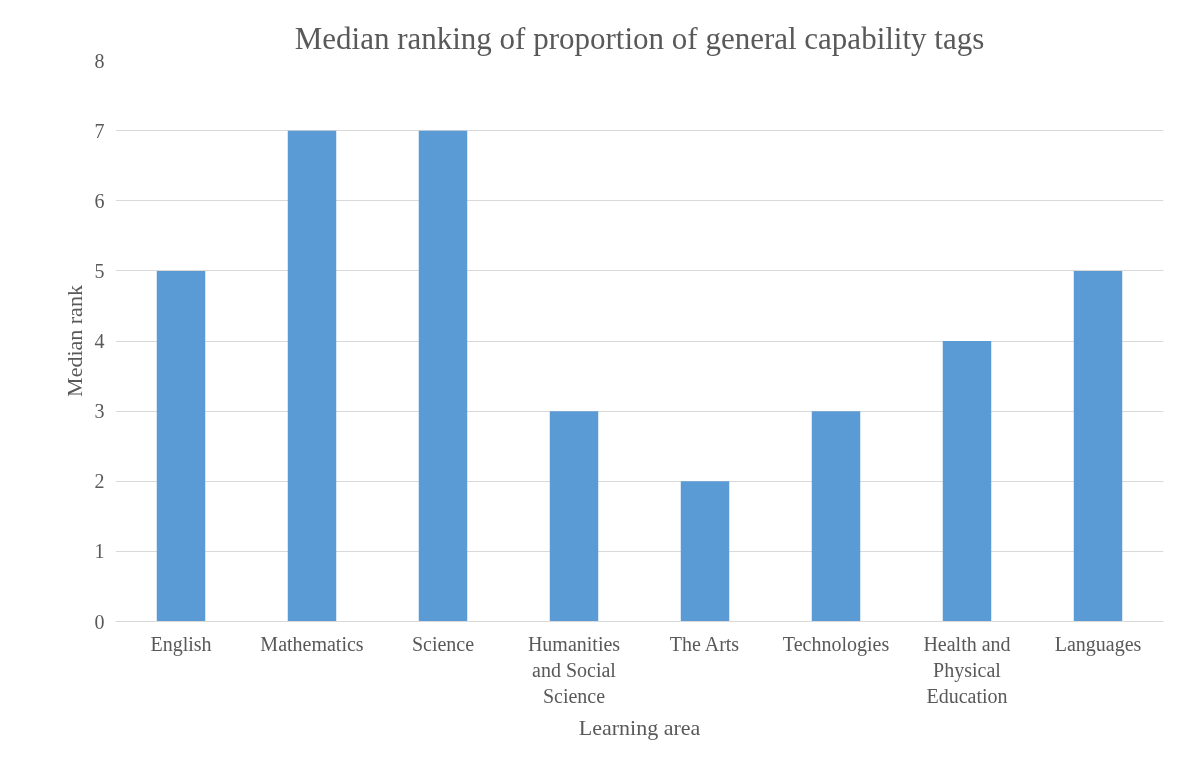  I want to click on x-tick-label: Science, so click(443, 643).